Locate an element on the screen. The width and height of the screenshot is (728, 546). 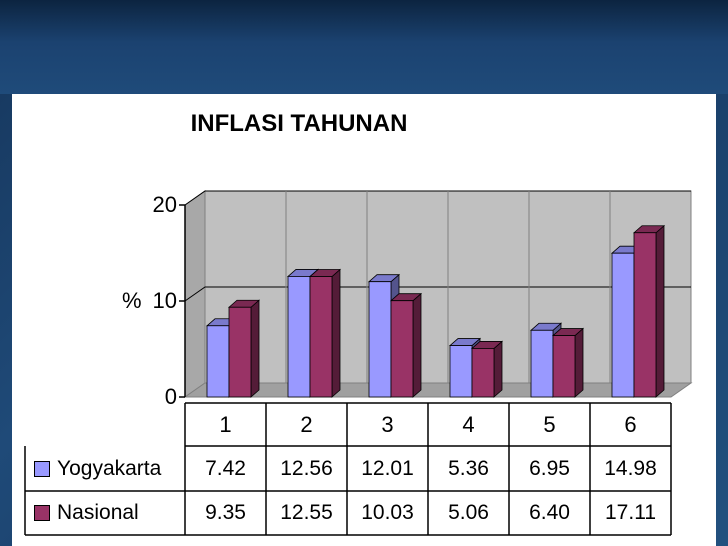
x-tick-label: 3 is located at coordinates (387, 424).